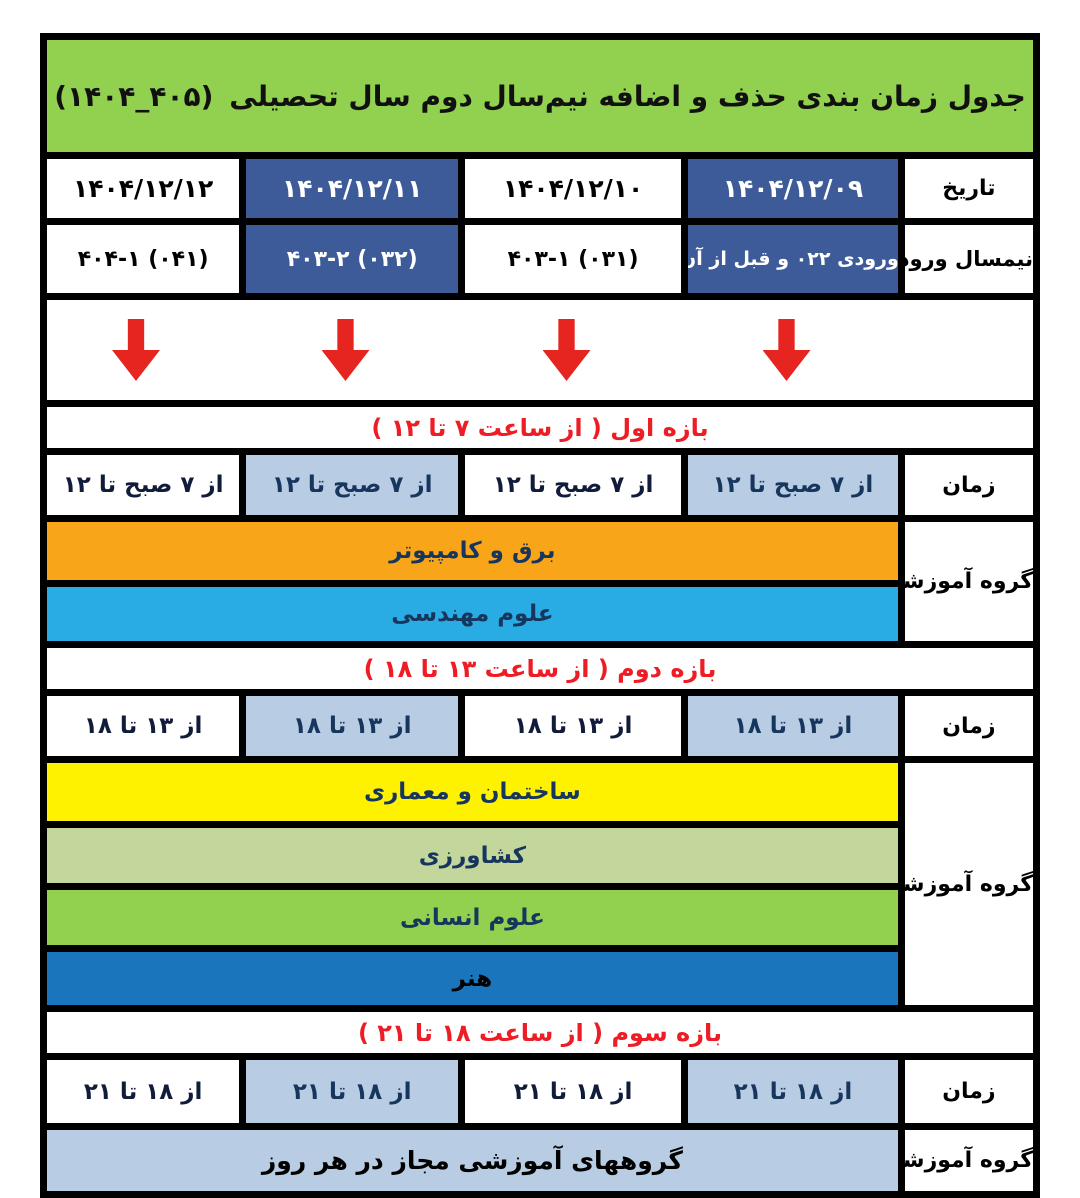 The height and width of the screenshot is (1198, 1080). I want to click on allowed-groups-note: گروههای آموزشی مجاز در هر روز, so click(472, 1160).